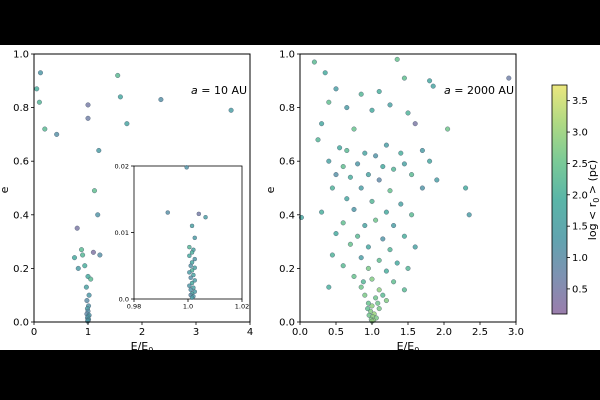 The width and height of the screenshot is (600, 400). I want to click on inset-zoom: 0.98 1.0 1.02 0.0 0.01 0.02, so click(182, 236).